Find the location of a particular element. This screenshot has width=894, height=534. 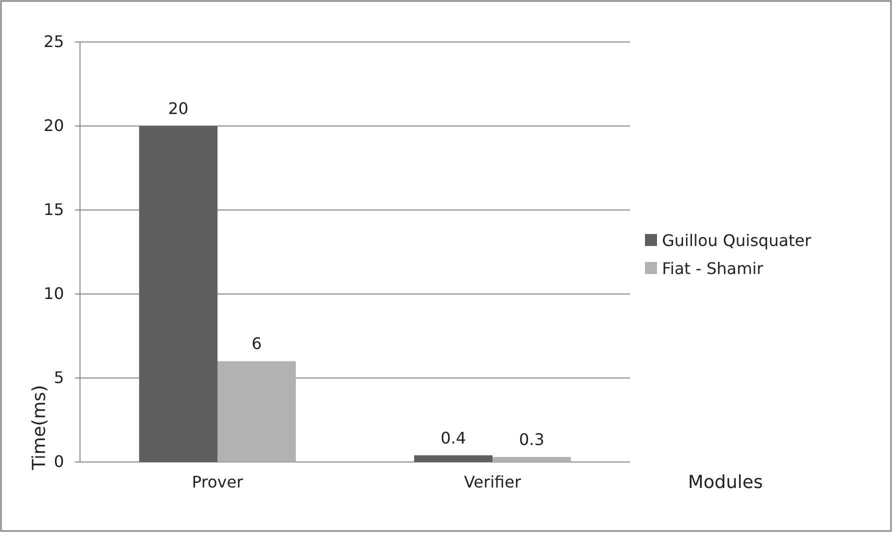

data-label: 6 is located at coordinates (257, 344).